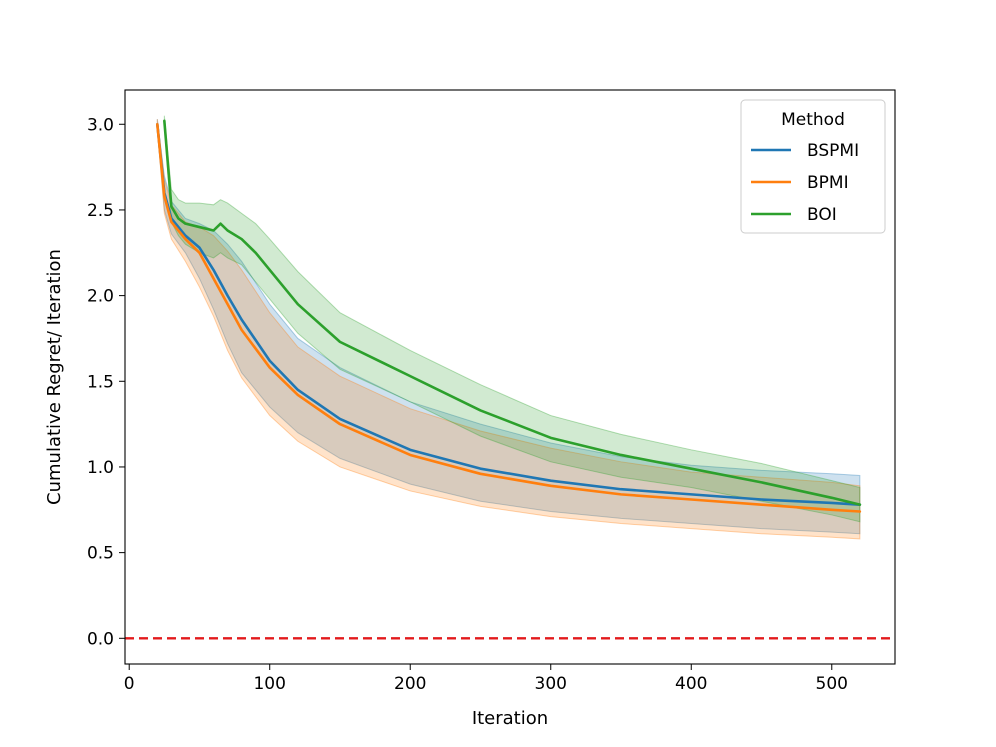 This screenshot has height=747, width=996. What do you see at coordinates (269, 684) in the screenshot?
I see `x-tick-label: 100` at bounding box center [269, 684].